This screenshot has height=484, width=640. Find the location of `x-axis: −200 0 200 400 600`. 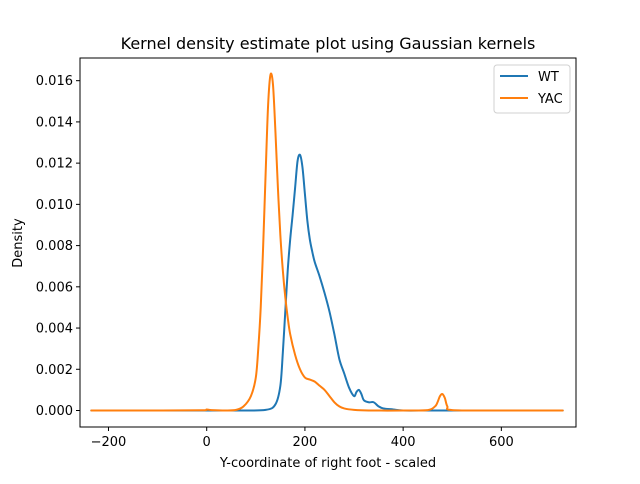

x-axis: −200 0 200 400 600 is located at coordinates (302, 438).